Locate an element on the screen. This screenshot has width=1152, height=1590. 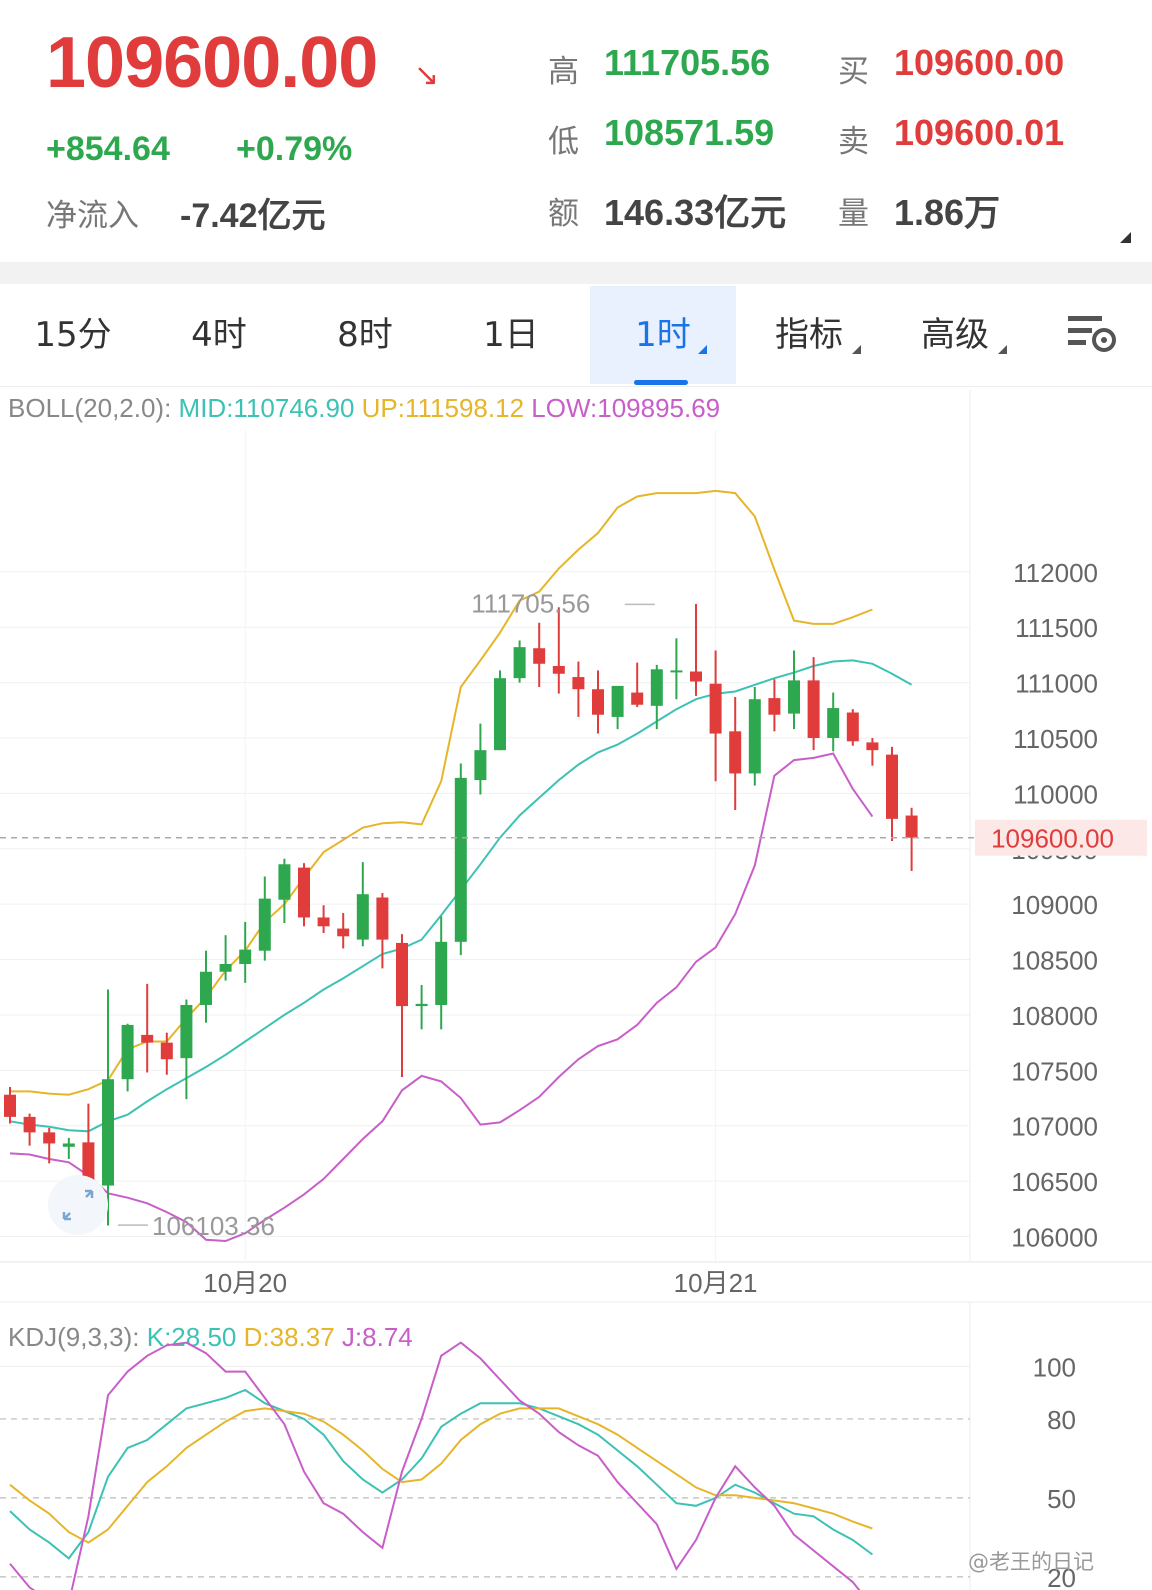
kdj-name: KDJ(9,3,3): is located at coordinates (74, 1337).